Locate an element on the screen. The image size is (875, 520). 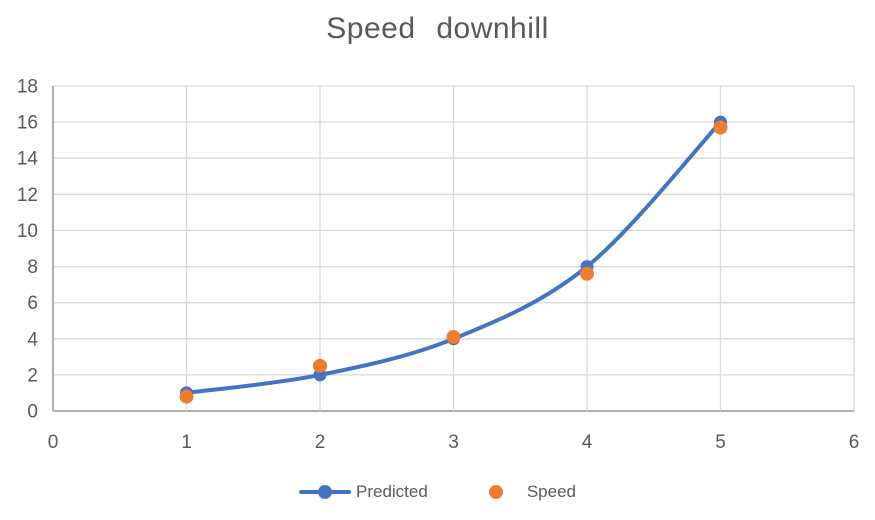
legend-label-predicted: Predicted is located at coordinates (392, 491).